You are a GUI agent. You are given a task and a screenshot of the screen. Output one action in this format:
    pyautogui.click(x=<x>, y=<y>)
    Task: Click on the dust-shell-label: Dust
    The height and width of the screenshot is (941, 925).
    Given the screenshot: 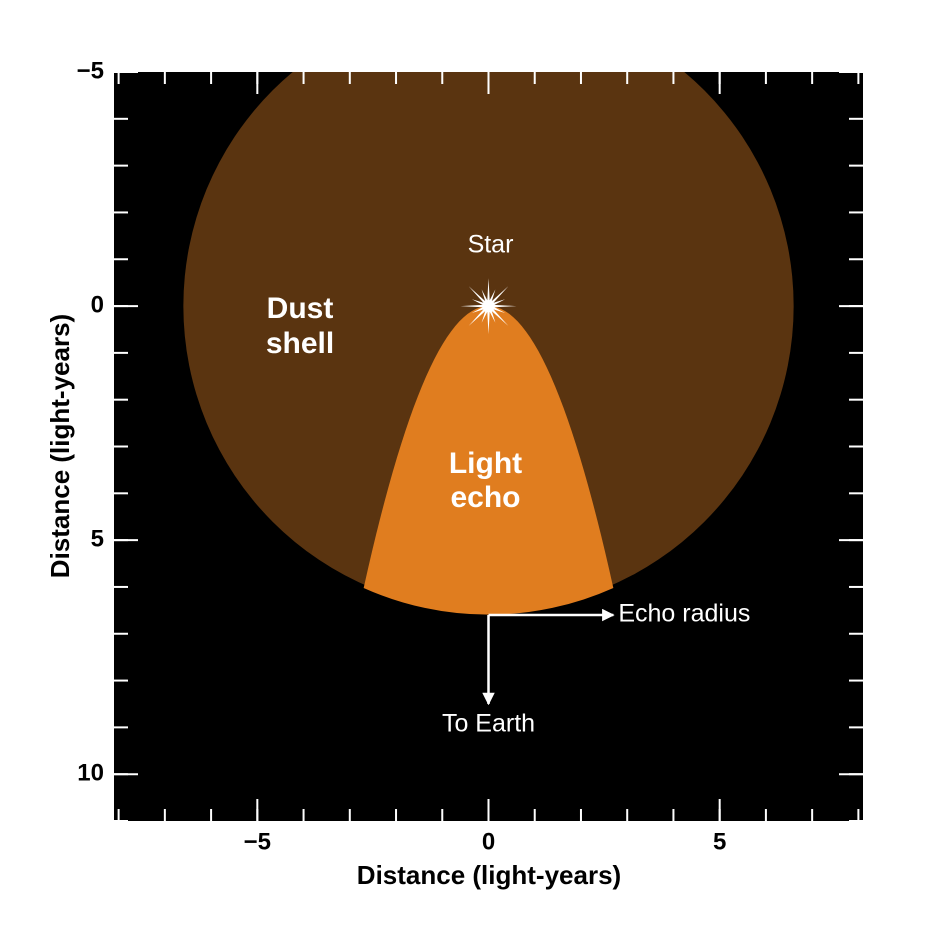 What is the action you would take?
    pyautogui.click(x=300, y=308)
    